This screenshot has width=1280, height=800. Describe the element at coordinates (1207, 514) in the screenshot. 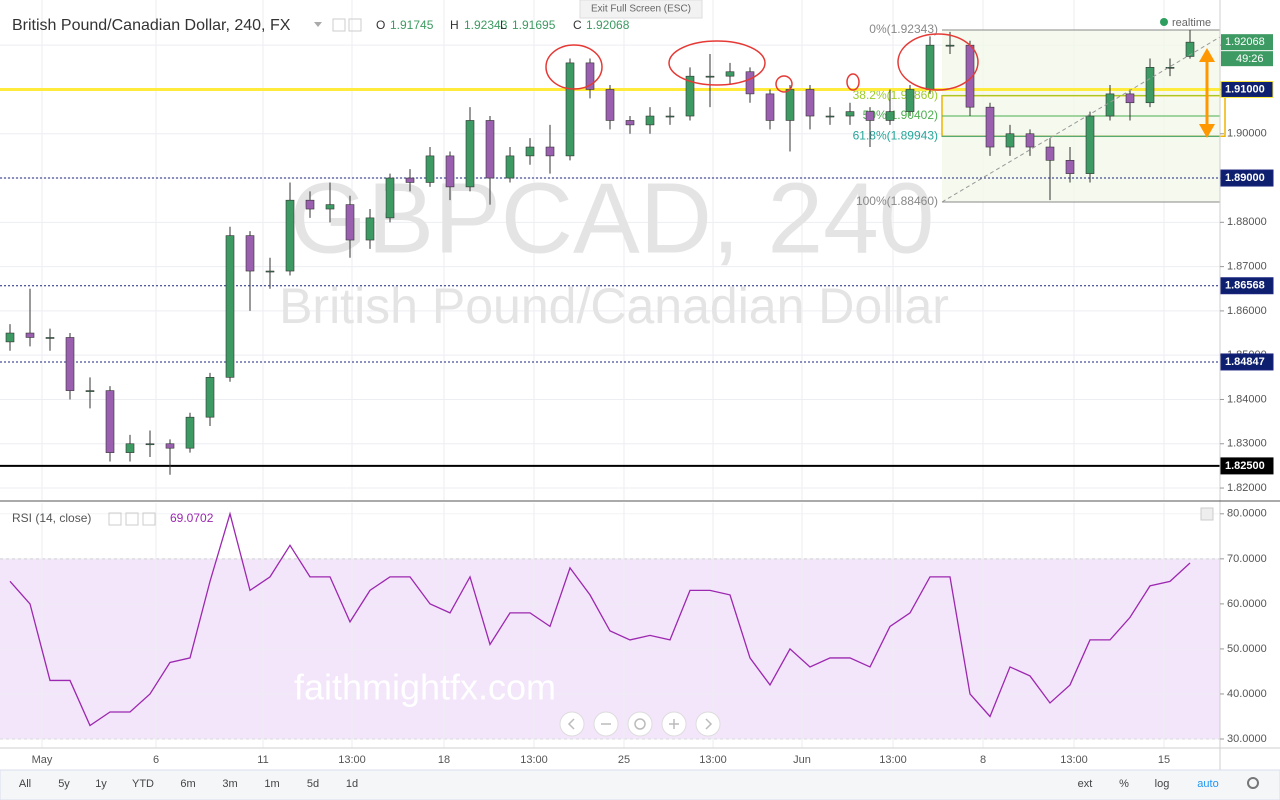

I see `maximize-icon` at that location.